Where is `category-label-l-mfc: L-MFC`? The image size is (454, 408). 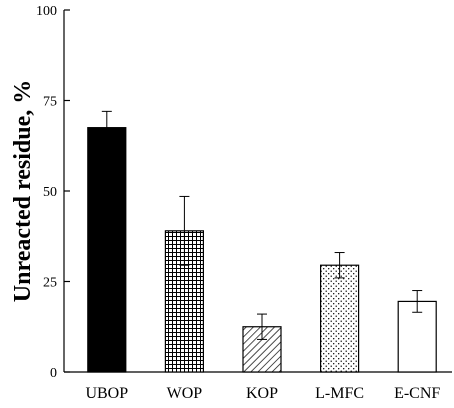 category-label-l-mfc: L-MFC is located at coordinates (339, 393).